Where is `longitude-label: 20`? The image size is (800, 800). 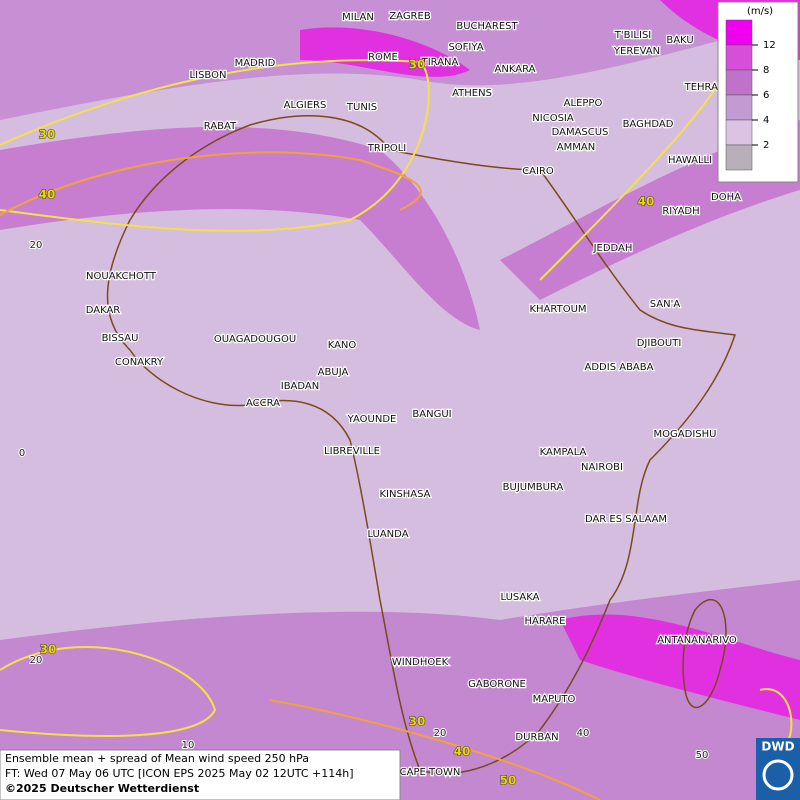 longitude-label: 20 is located at coordinates (440, 733).